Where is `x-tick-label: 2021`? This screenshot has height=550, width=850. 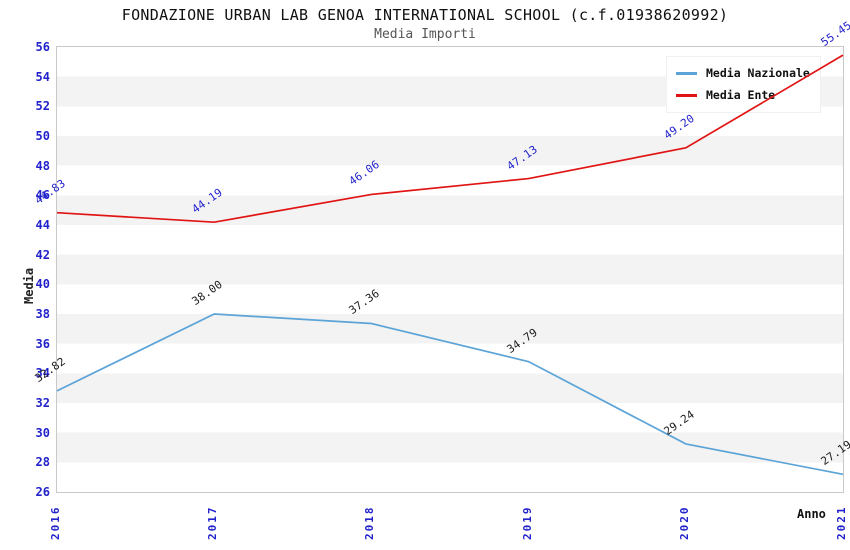
x-tick-label: 2021 is located at coordinates (841, 523).